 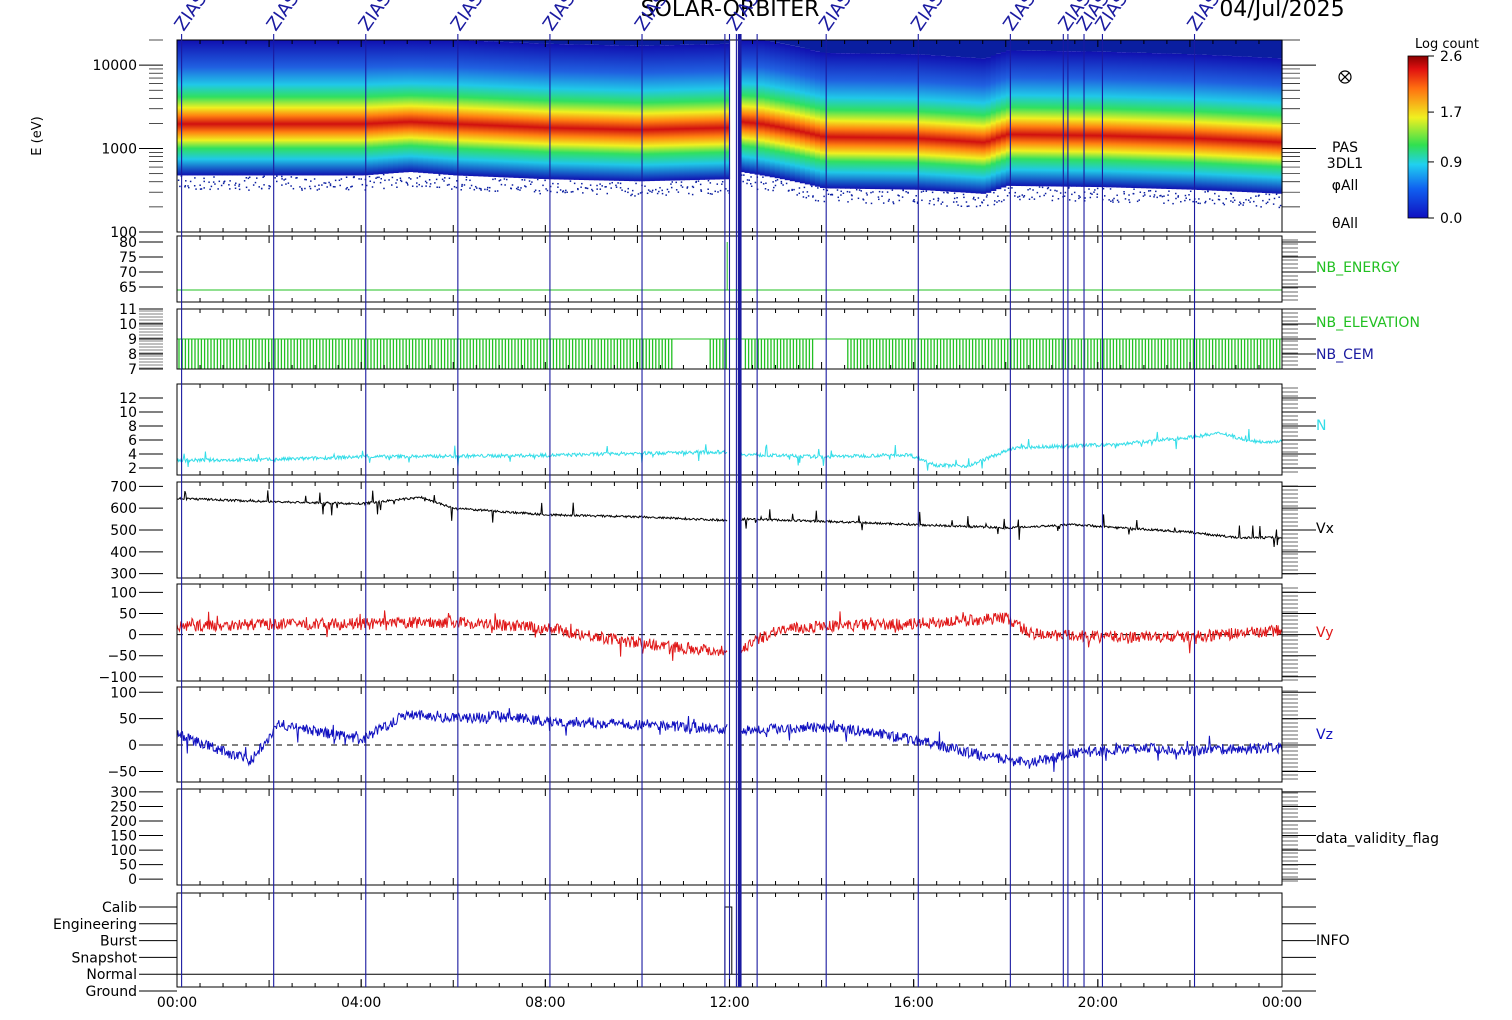 I want to click on spectrogram-side-label: PAS, so click(x=1345, y=148).